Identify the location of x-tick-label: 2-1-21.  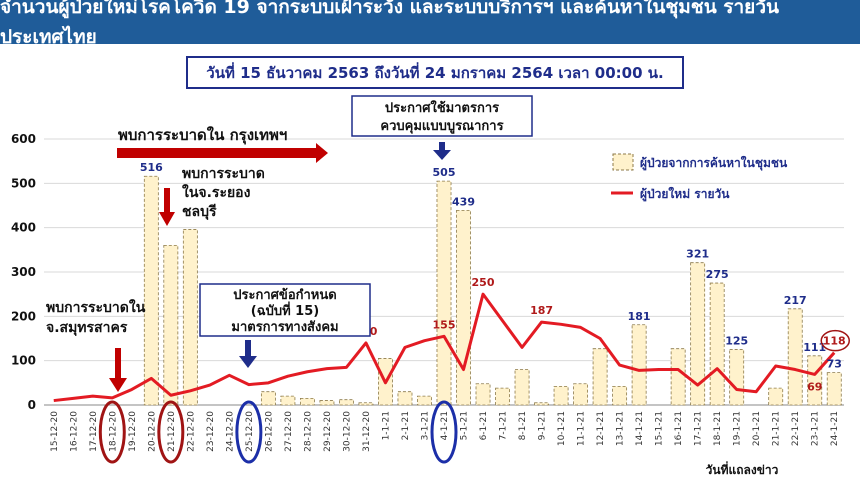
(406, 425).